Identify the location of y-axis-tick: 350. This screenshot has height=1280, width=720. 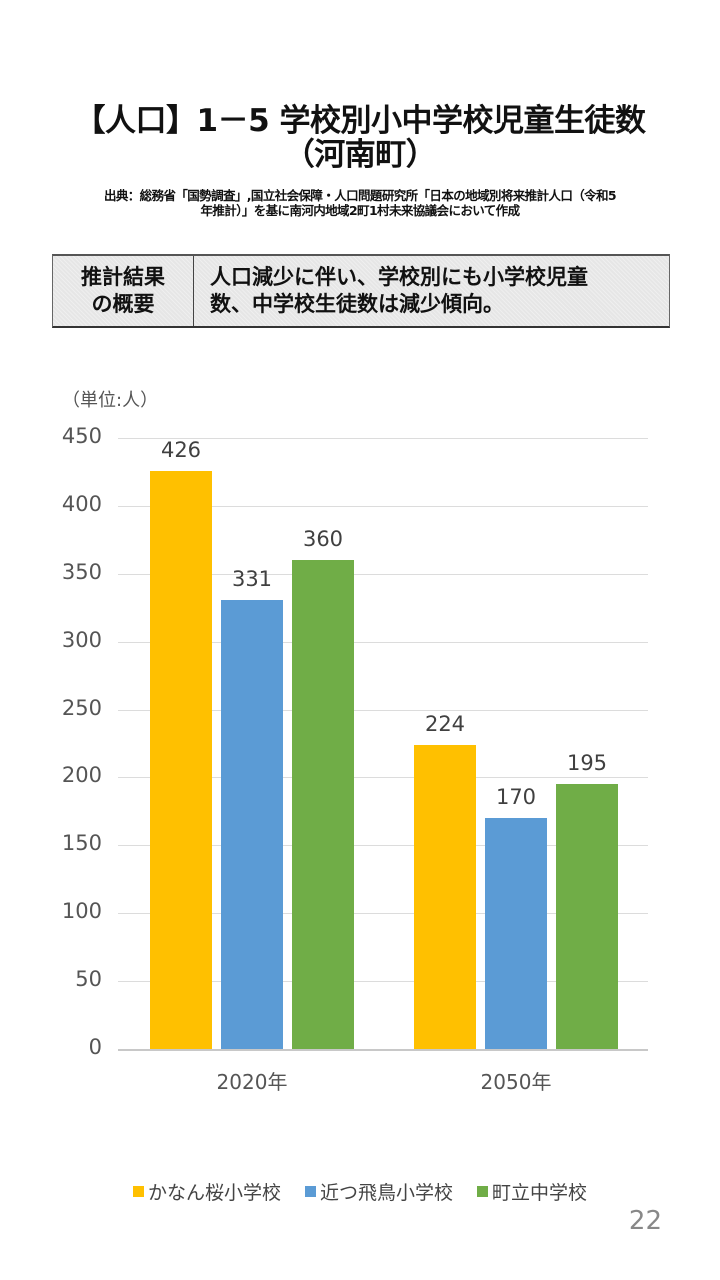
(81, 571).